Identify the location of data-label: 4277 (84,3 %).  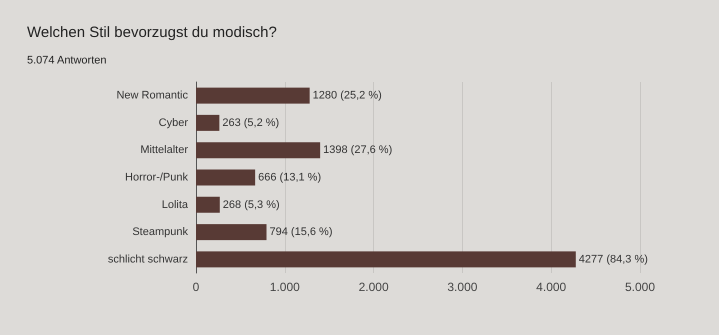
(613, 259).